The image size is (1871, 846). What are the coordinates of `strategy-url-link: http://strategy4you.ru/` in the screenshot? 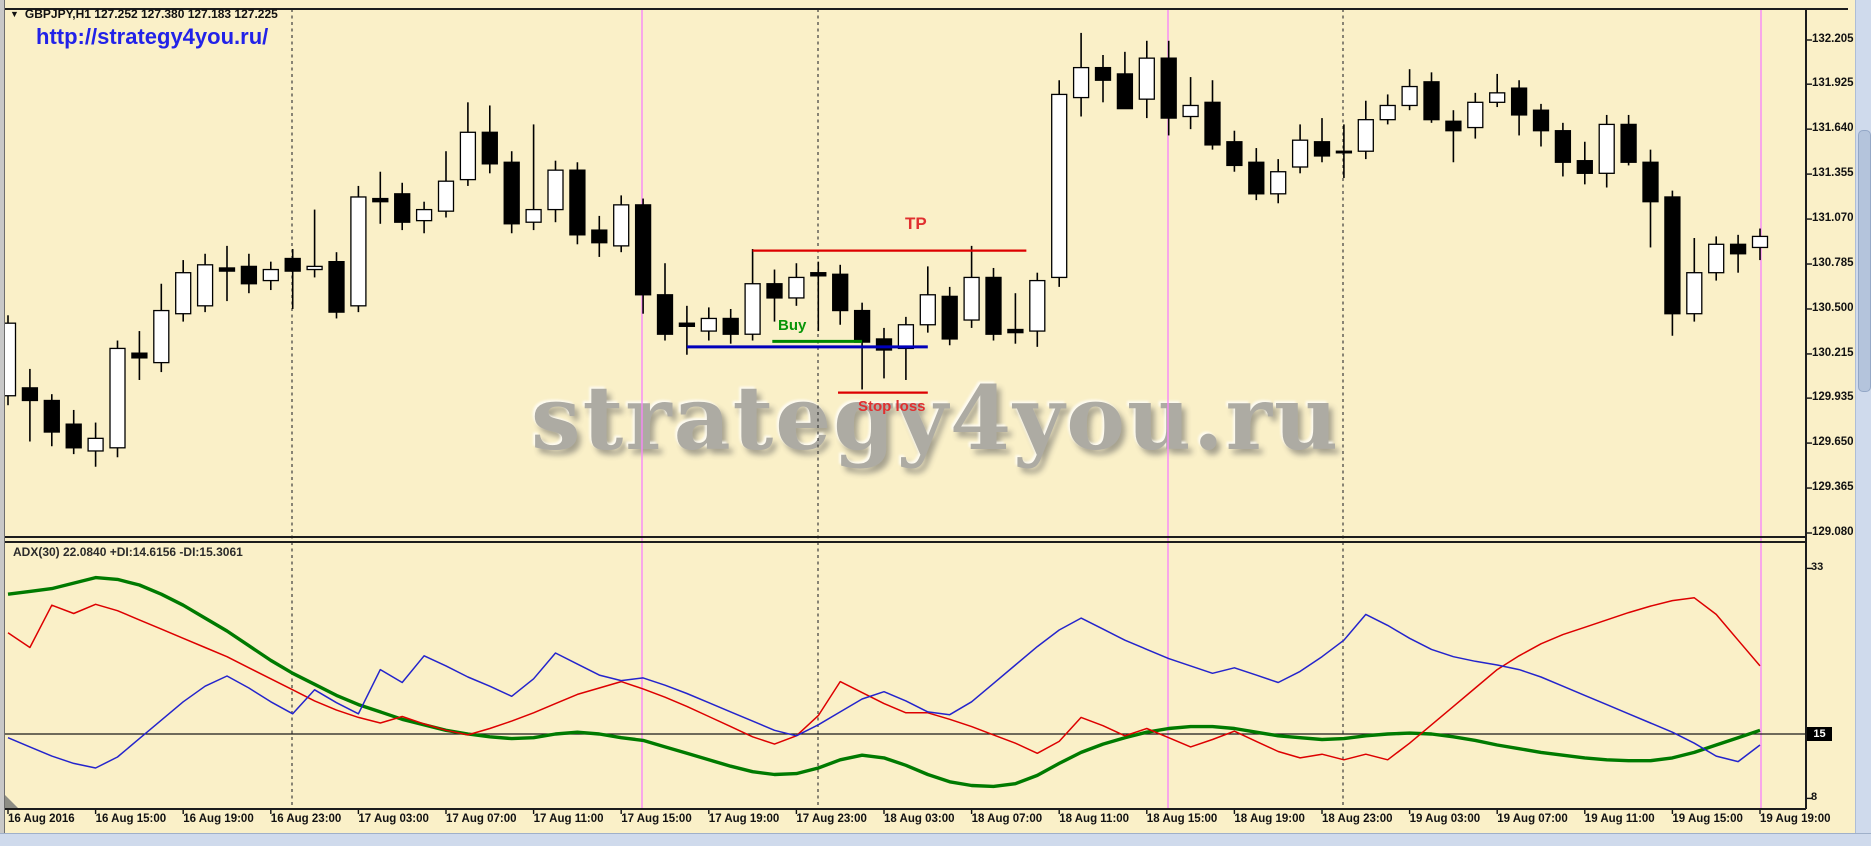 It's located at (152, 36).